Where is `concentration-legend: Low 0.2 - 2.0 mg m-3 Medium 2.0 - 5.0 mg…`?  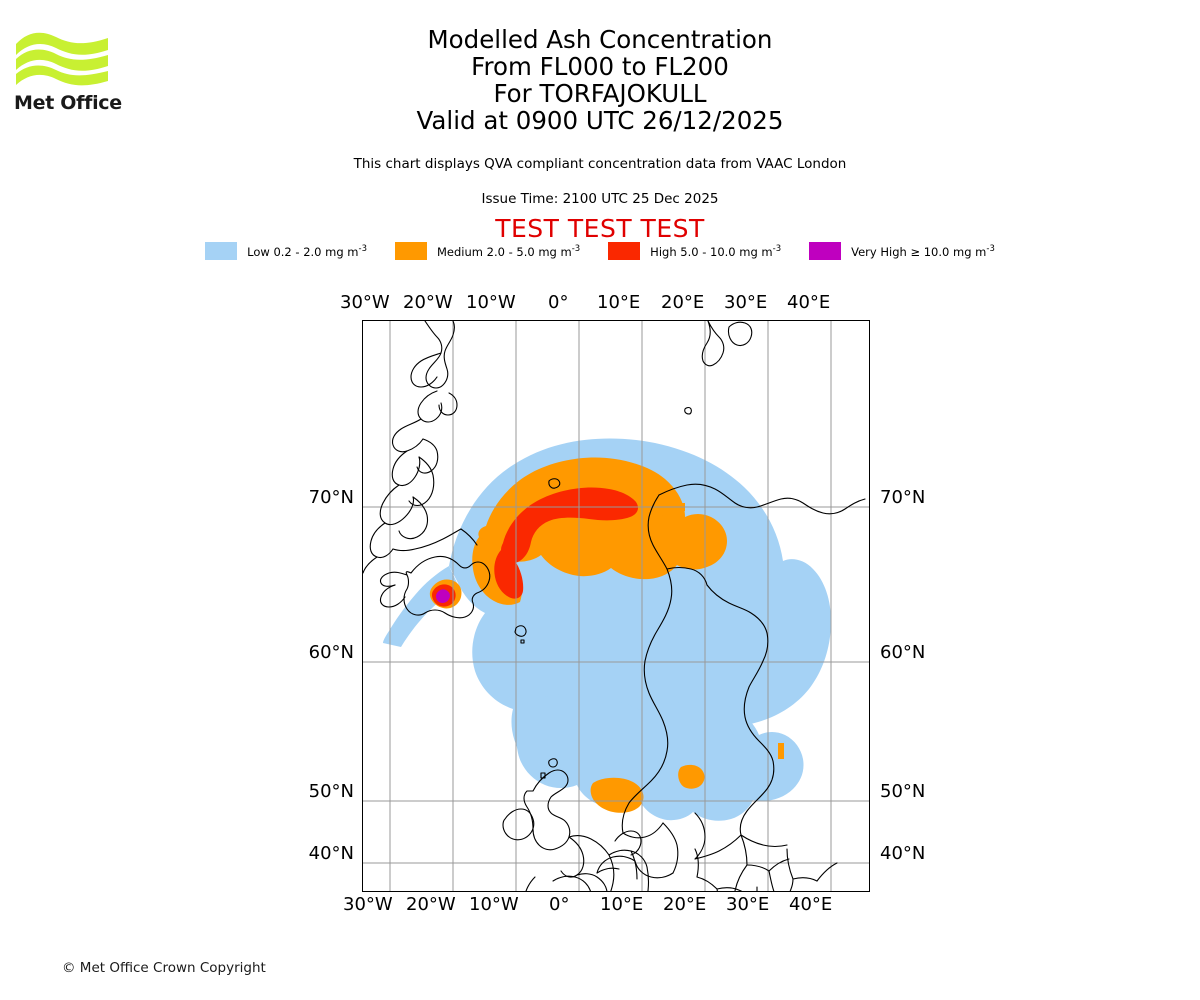 concentration-legend: Low 0.2 - 2.0 mg m-3 Medium 2.0 - 5.0 mg… is located at coordinates (600, 251).